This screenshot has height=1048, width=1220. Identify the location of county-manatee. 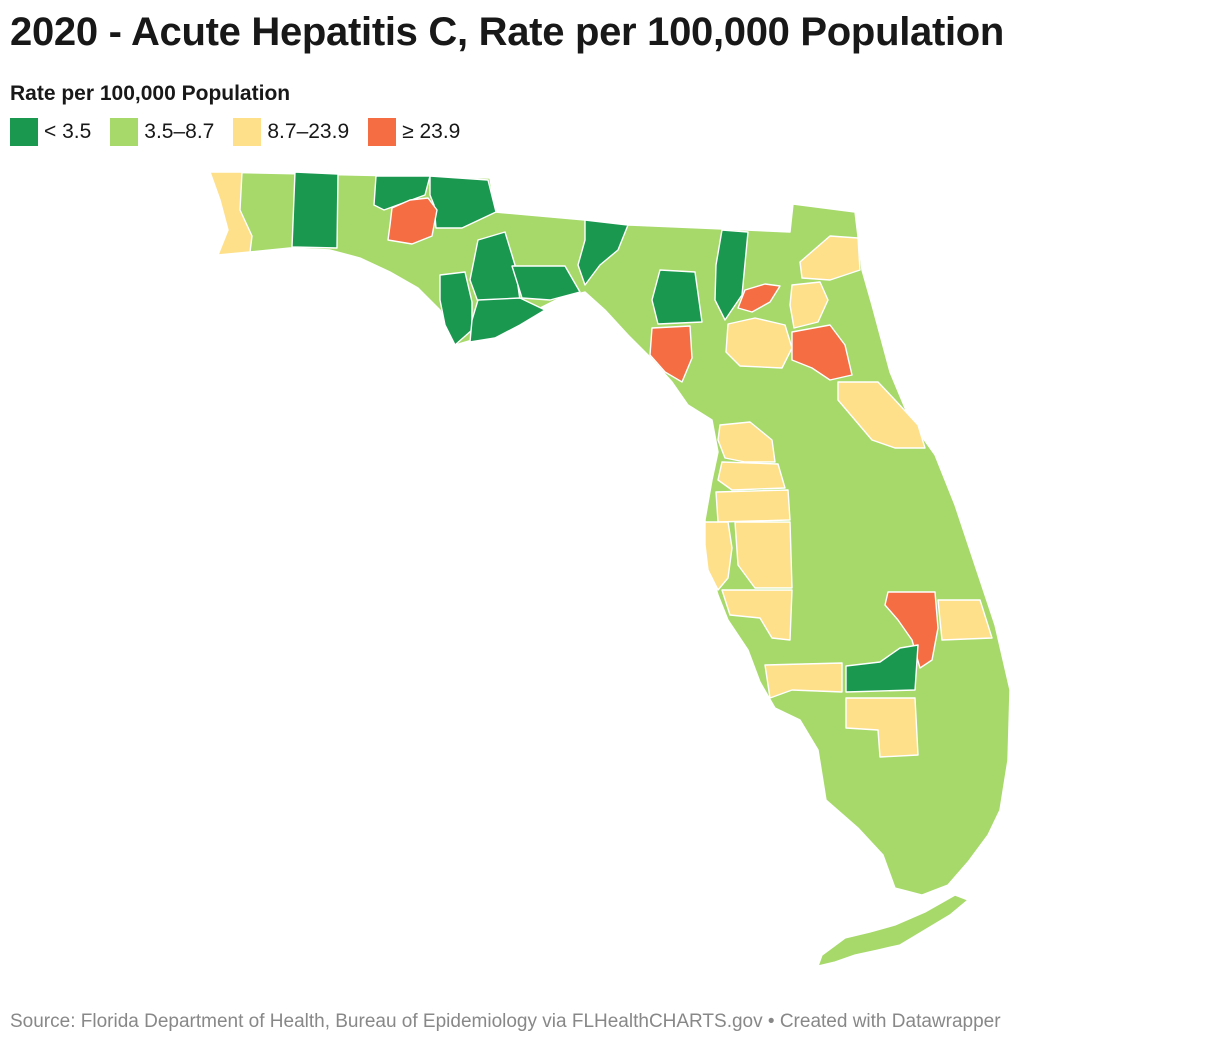
(757, 615).